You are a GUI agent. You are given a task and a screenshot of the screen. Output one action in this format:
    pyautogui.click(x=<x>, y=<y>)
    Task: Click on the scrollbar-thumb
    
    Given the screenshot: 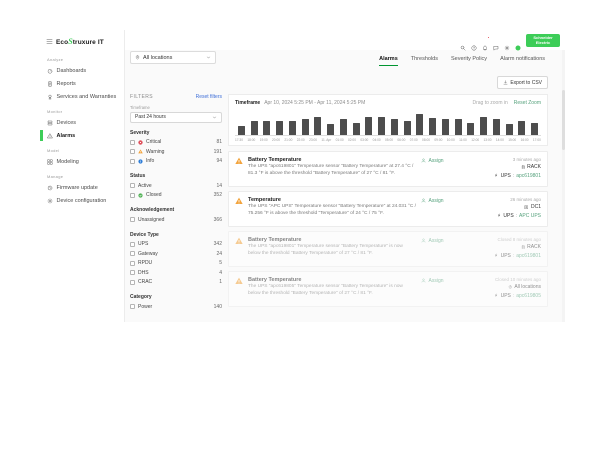 What is the action you would take?
    pyautogui.click(x=563, y=120)
    